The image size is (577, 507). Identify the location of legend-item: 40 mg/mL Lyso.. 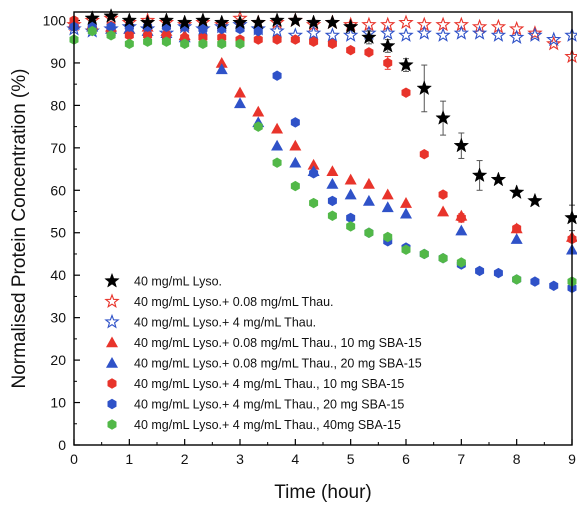
(163, 280).